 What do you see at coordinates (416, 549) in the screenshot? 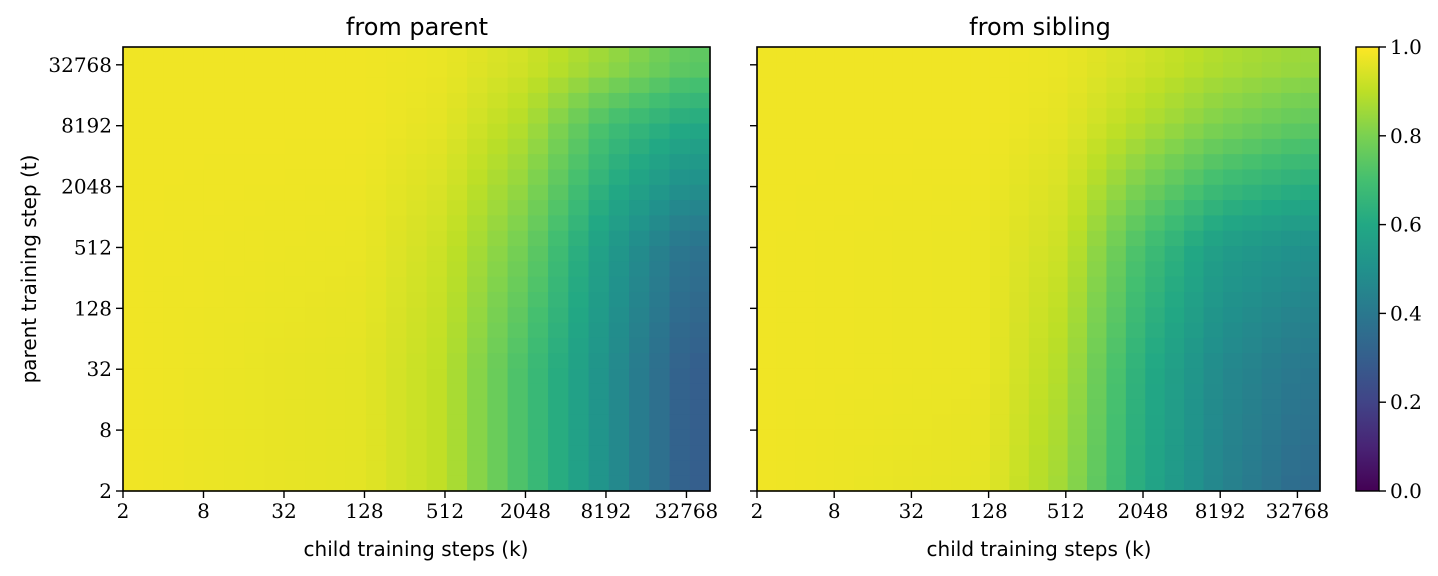
I see `x-axis-label-text: child training steps (k)` at bounding box center [416, 549].